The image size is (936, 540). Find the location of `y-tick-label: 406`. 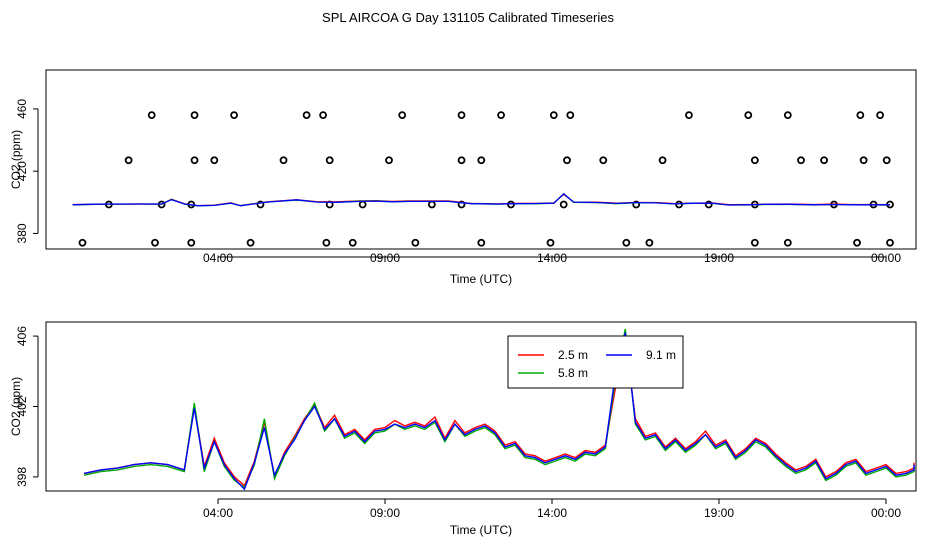

y-tick-label: 406 is located at coordinates (22, 336).